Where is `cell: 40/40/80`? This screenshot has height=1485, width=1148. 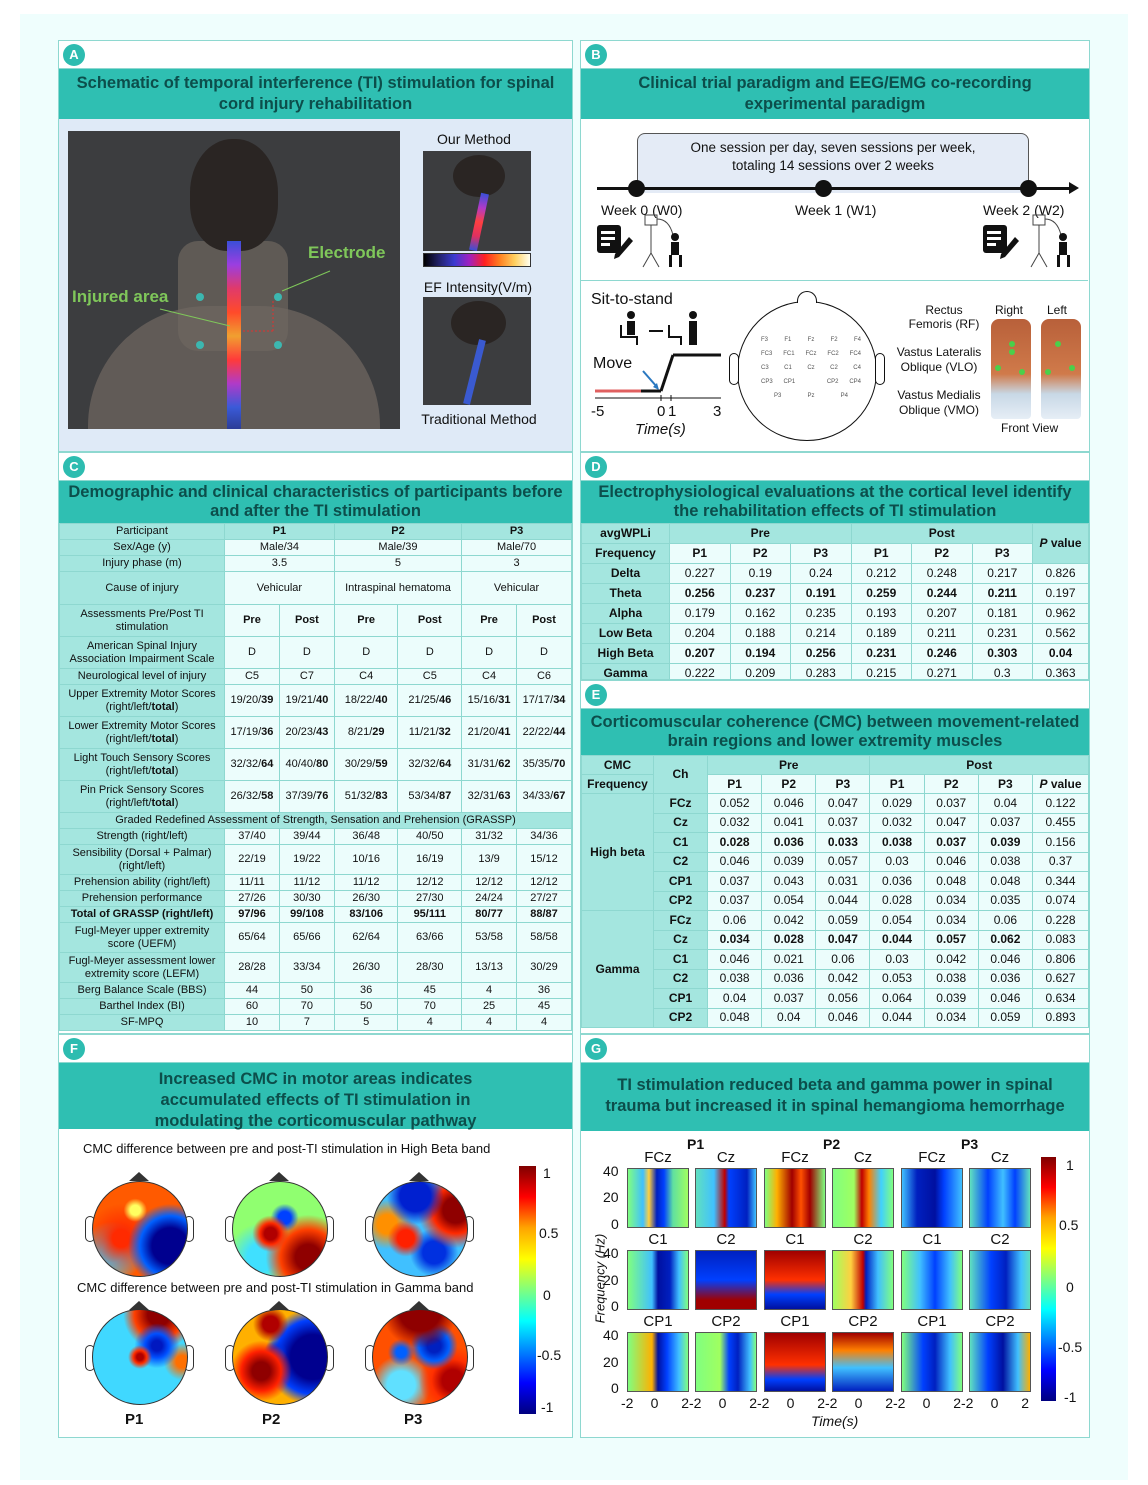
cell: 40/40/80 is located at coordinates (306, 764).